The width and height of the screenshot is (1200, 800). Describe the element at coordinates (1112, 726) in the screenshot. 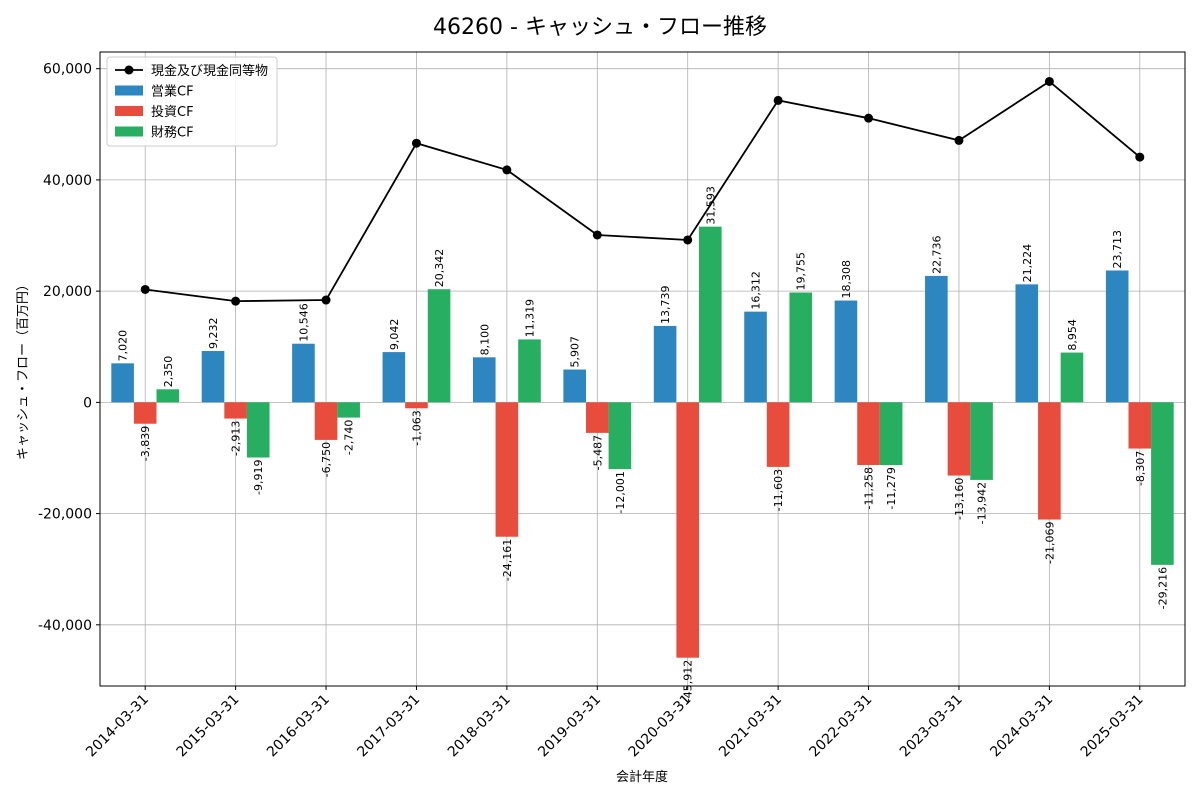

I see `x-tick-label: 2025-03-31` at that location.